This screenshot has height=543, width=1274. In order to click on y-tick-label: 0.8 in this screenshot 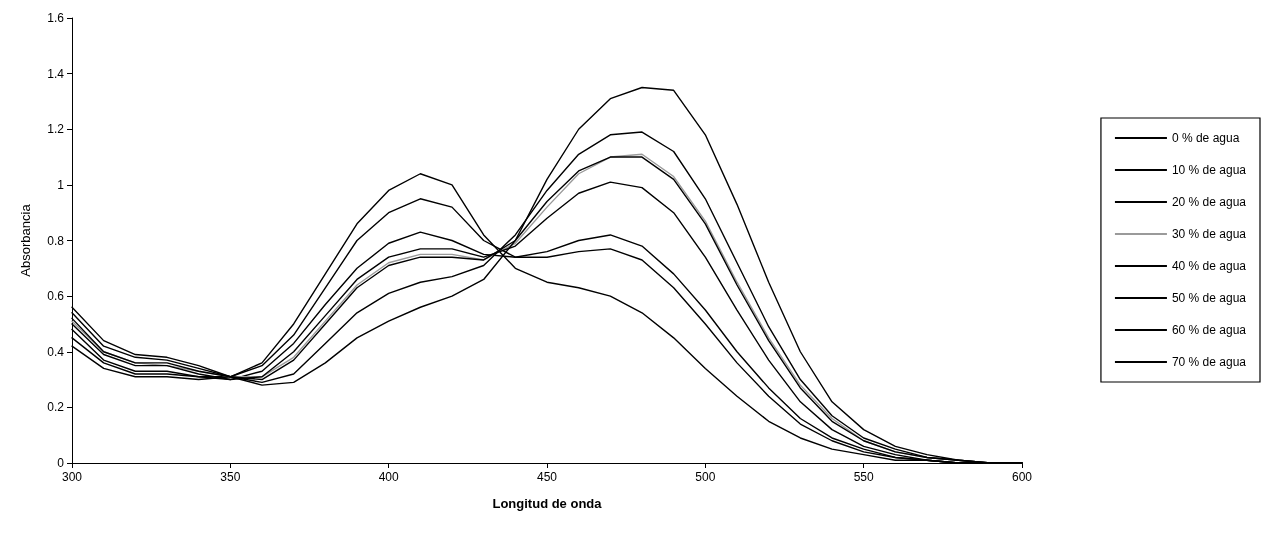, I will do `click(56, 240)`.